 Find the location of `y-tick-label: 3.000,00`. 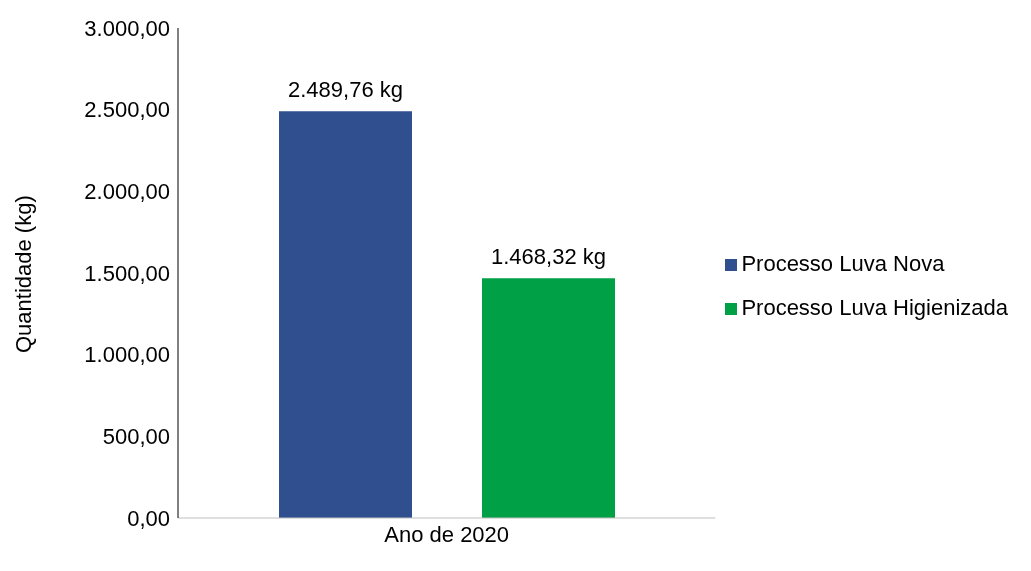

y-tick-label: 3.000,00 is located at coordinates (127, 28).